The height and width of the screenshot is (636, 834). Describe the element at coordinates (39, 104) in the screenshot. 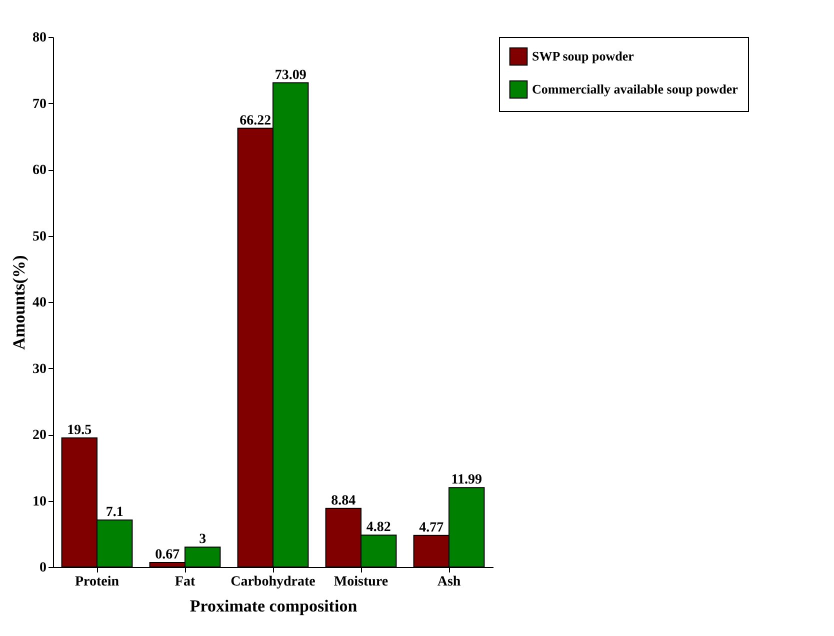

I see `y-tick-label: 70` at that location.